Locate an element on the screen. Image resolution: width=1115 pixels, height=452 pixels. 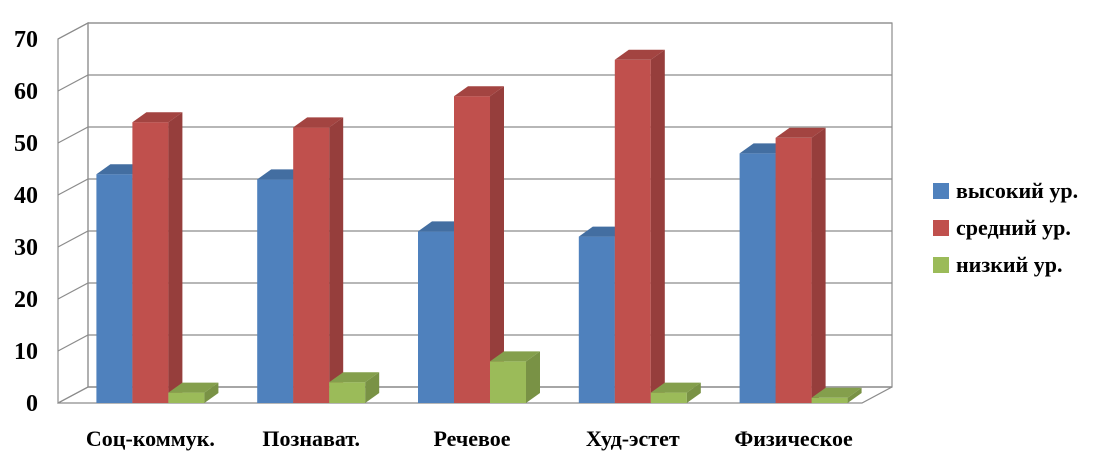
gridline is located at coordinates (474, 31).